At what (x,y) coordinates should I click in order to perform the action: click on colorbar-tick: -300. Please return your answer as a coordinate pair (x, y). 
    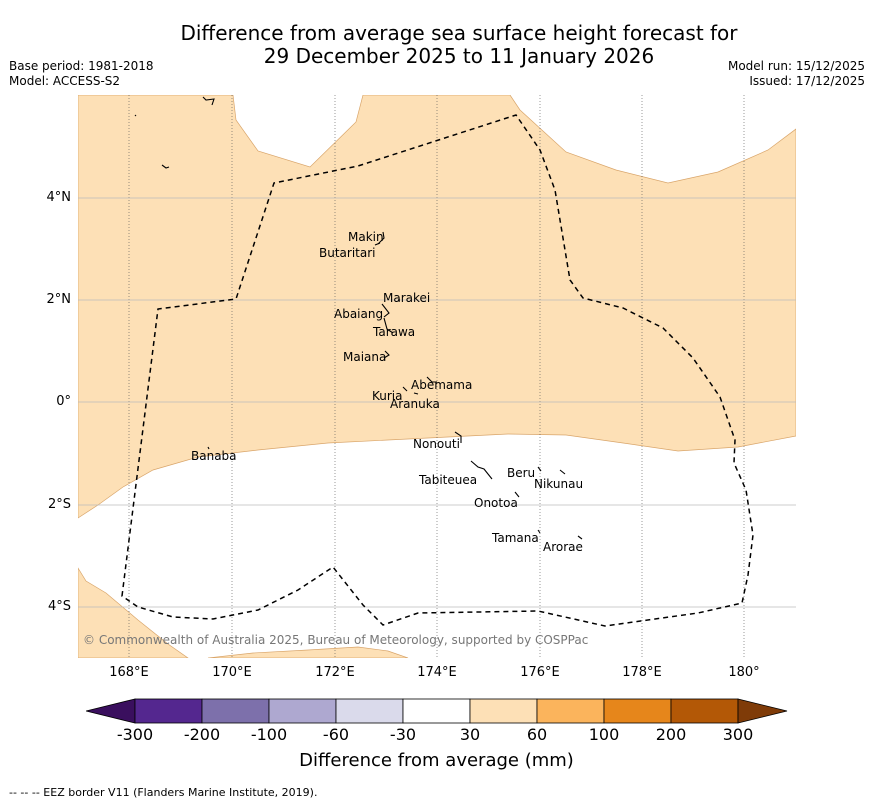
    Looking at the image, I should click on (135, 734).